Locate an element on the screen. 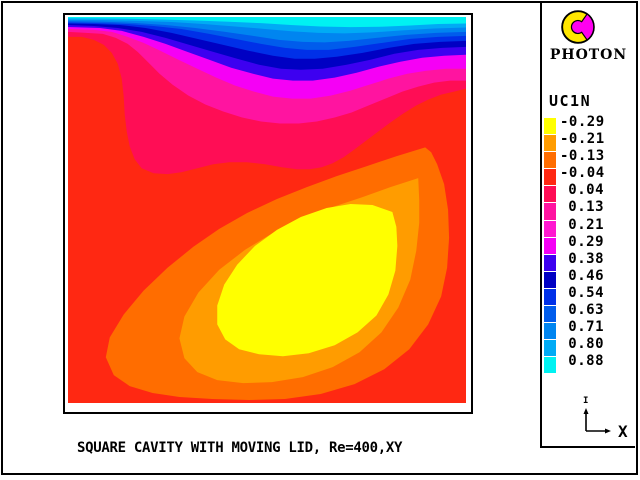 The height and width of the screenshot is (480, 640). contour-band-yellow-core is located at coordinates (307, 280).